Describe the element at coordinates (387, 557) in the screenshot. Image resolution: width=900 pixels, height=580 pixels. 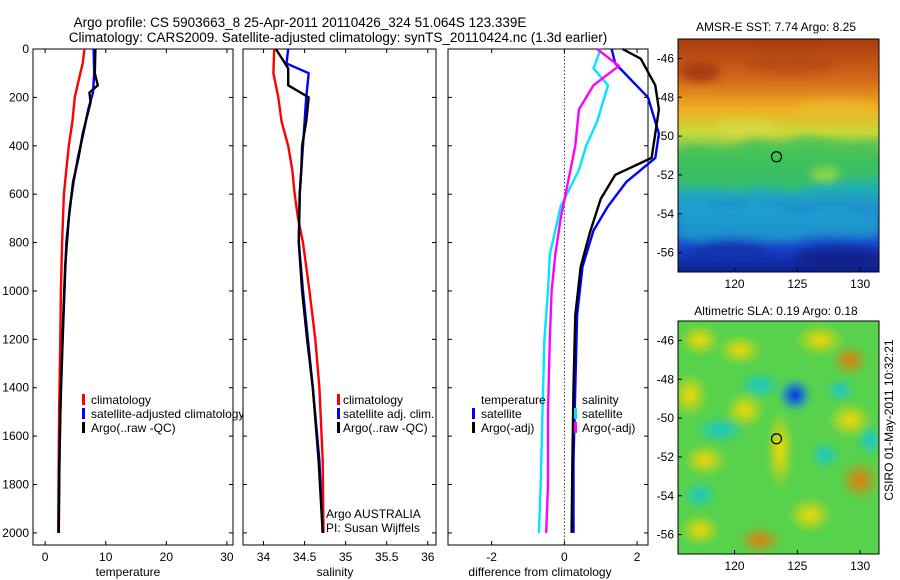
I see `x-tick-label: 35.5` at that location.